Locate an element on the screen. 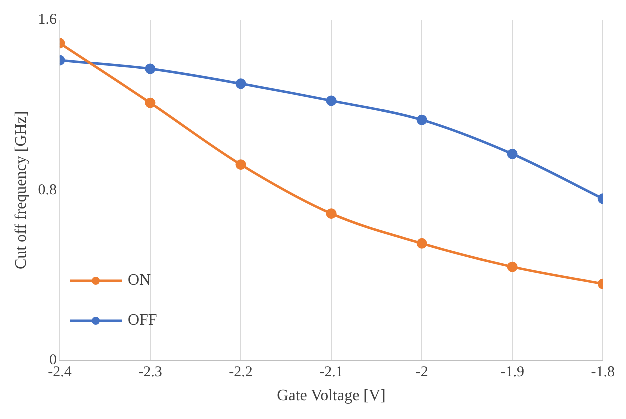 The height and width of the screenshot is (419, 626). legend-label: OFF is located at coordinates (143, 321).